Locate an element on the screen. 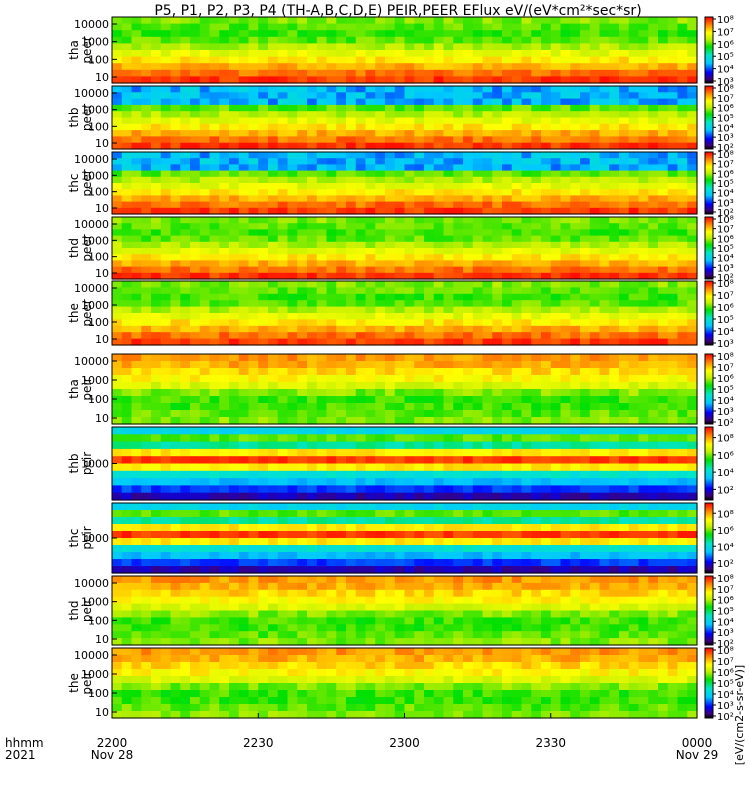 This screenshot has height=800, width=750. y-tick-label: 10 is located at coordinates (102, 418).